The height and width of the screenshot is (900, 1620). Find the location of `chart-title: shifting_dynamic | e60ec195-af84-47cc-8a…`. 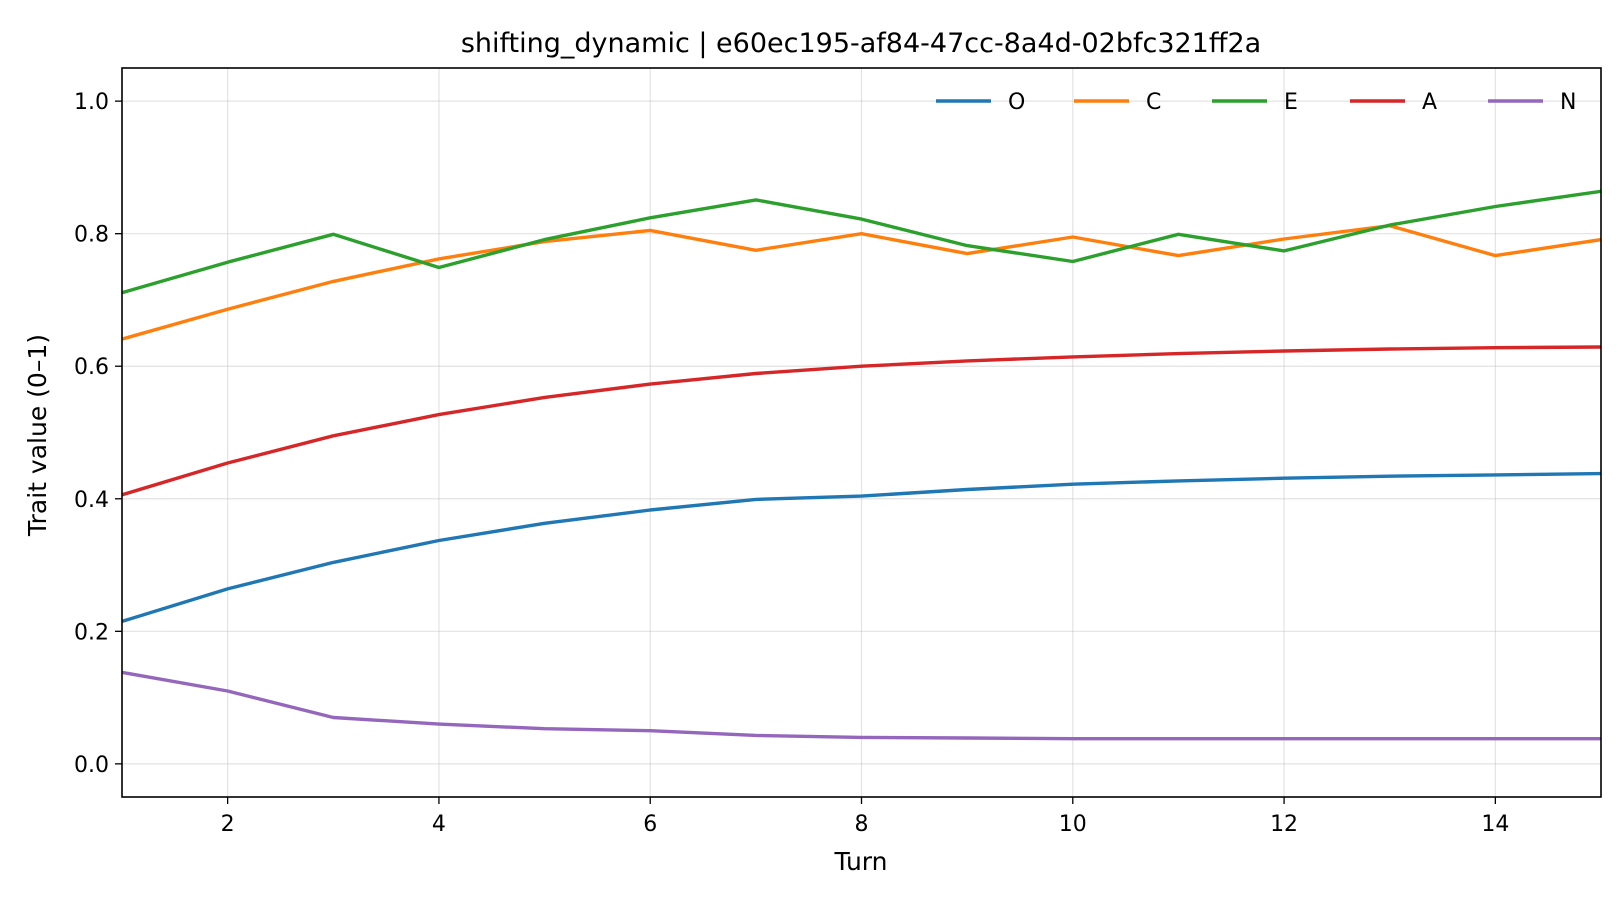

chart-title: shifting_dynamic | e60ec195-af84-47cc-8a… is located at coordinates (861, 43).